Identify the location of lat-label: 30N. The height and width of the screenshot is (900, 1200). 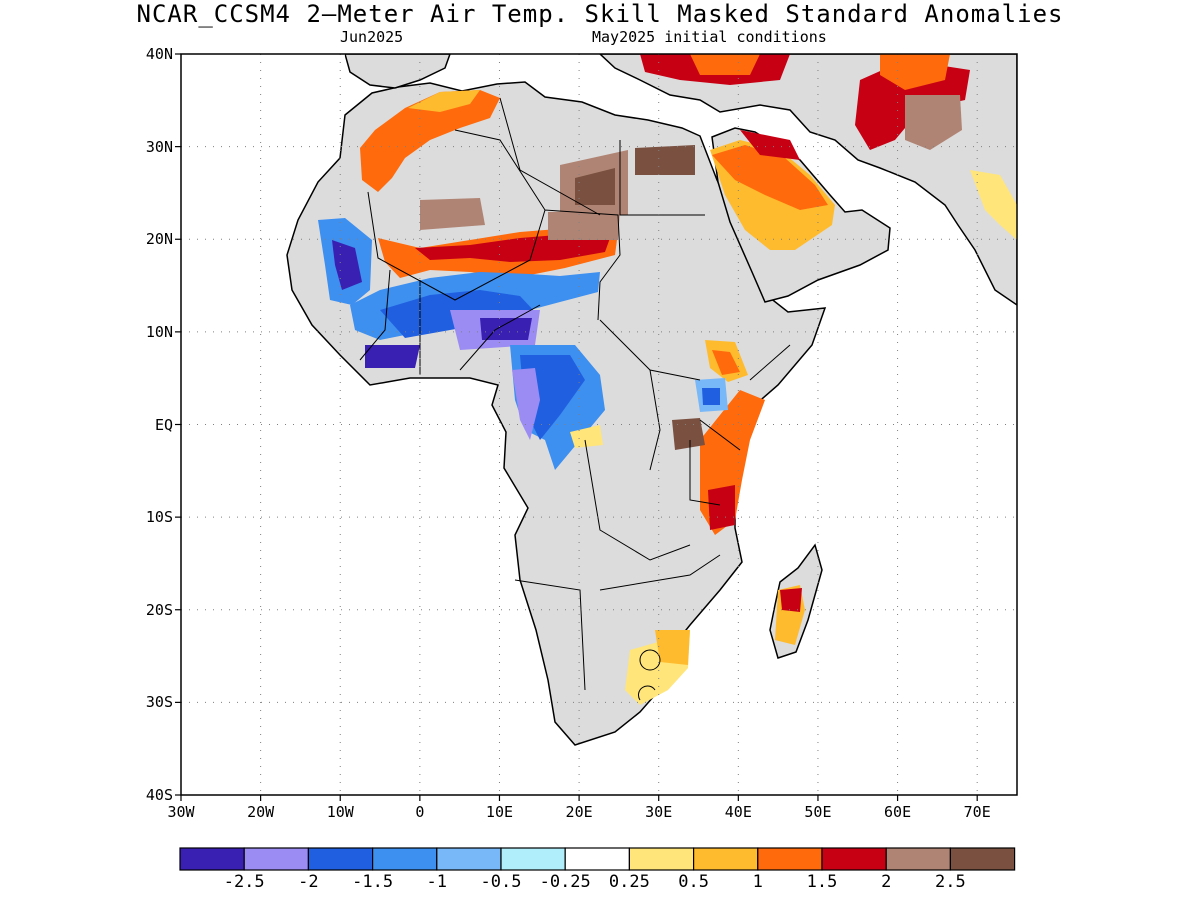
(159, 146).